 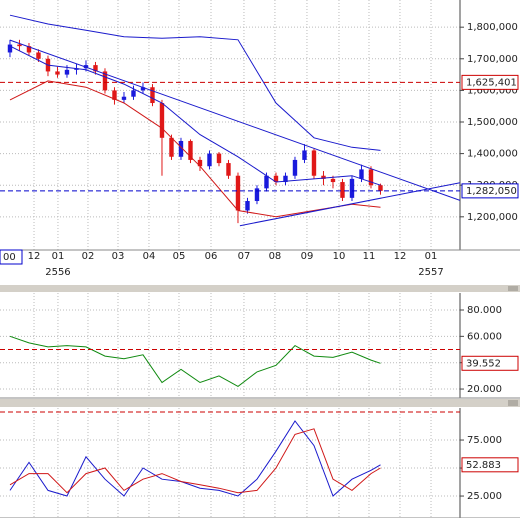 What do you see at coordinates (484, 389) in the screenshot?
I see `y-tick-label: 20.000` at bounding box center [484, 389].